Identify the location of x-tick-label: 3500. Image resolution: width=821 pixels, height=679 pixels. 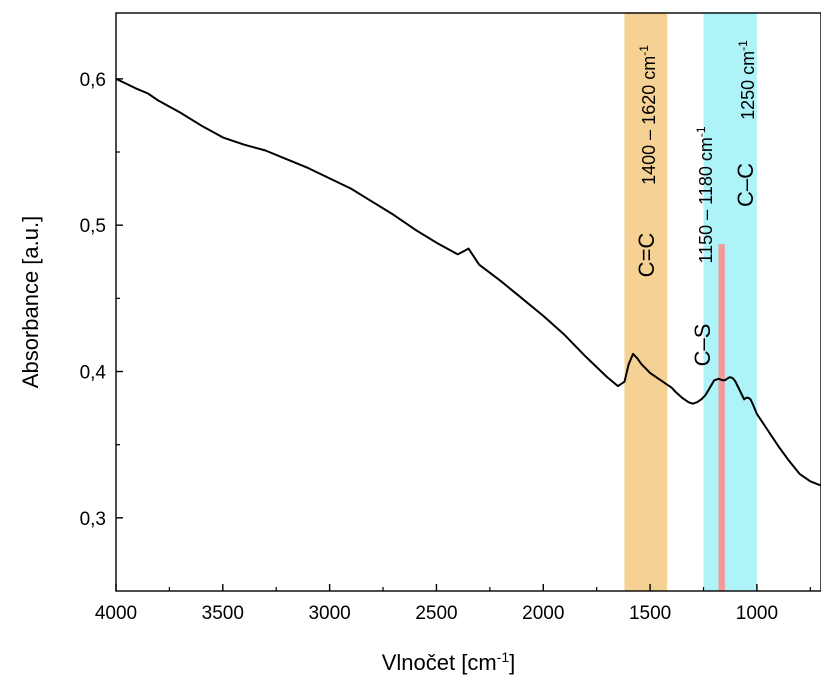
(223, 613).